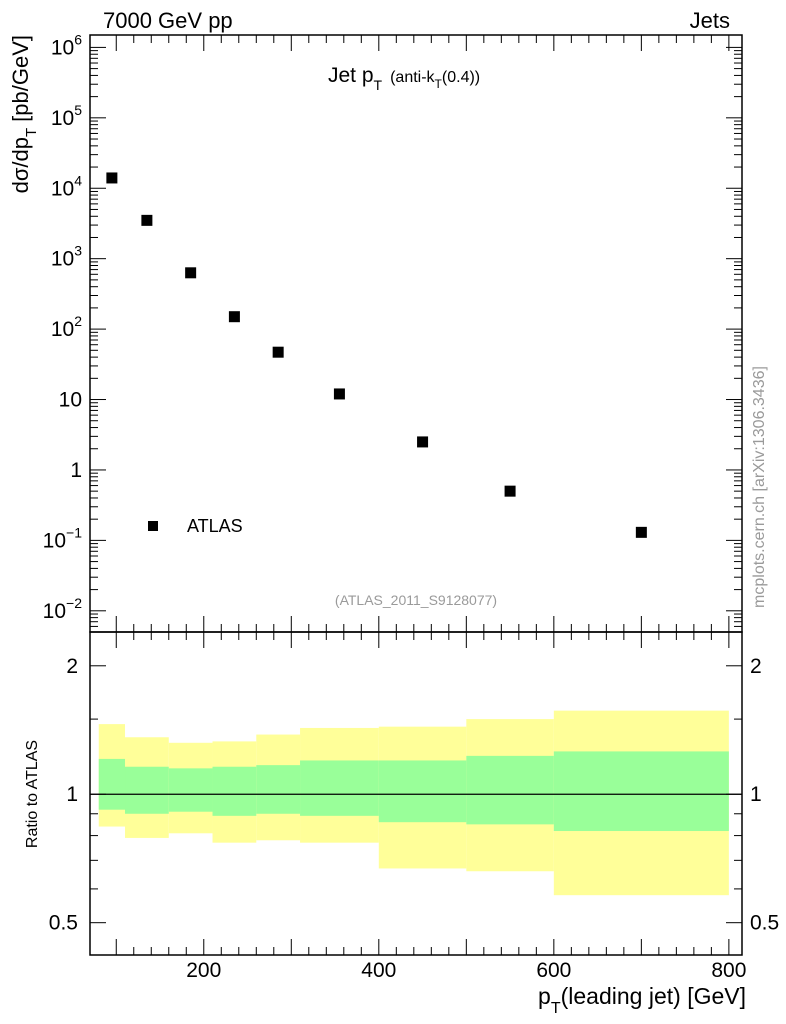 The image size is (786, 1024). What do you see at coordinates (710, 20) in the screenshot?
I see `header-right-label: Jets` at bounding box center [710, 20].